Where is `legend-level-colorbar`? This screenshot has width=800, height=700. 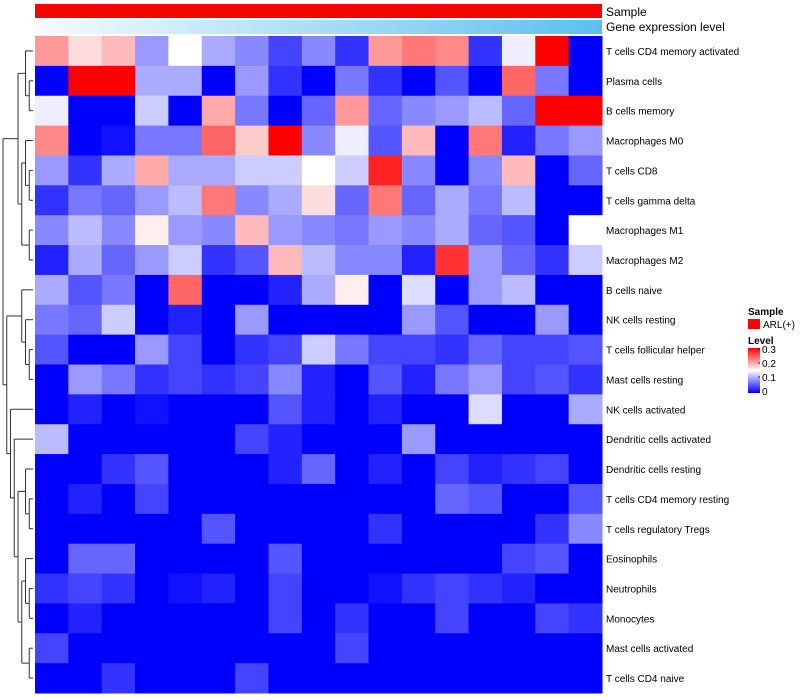
legend-level-colorbar is located at coordinates (754, 370).